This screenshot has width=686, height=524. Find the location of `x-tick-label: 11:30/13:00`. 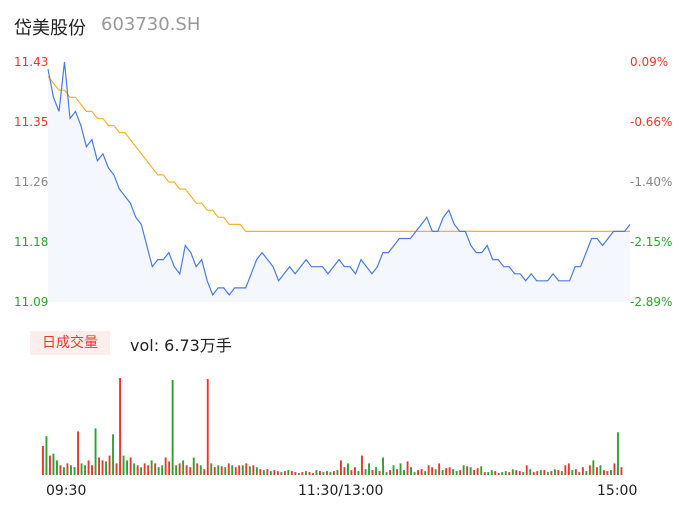

x-tick-label: 11:30/13:00 is located at coordinates (340, 491).